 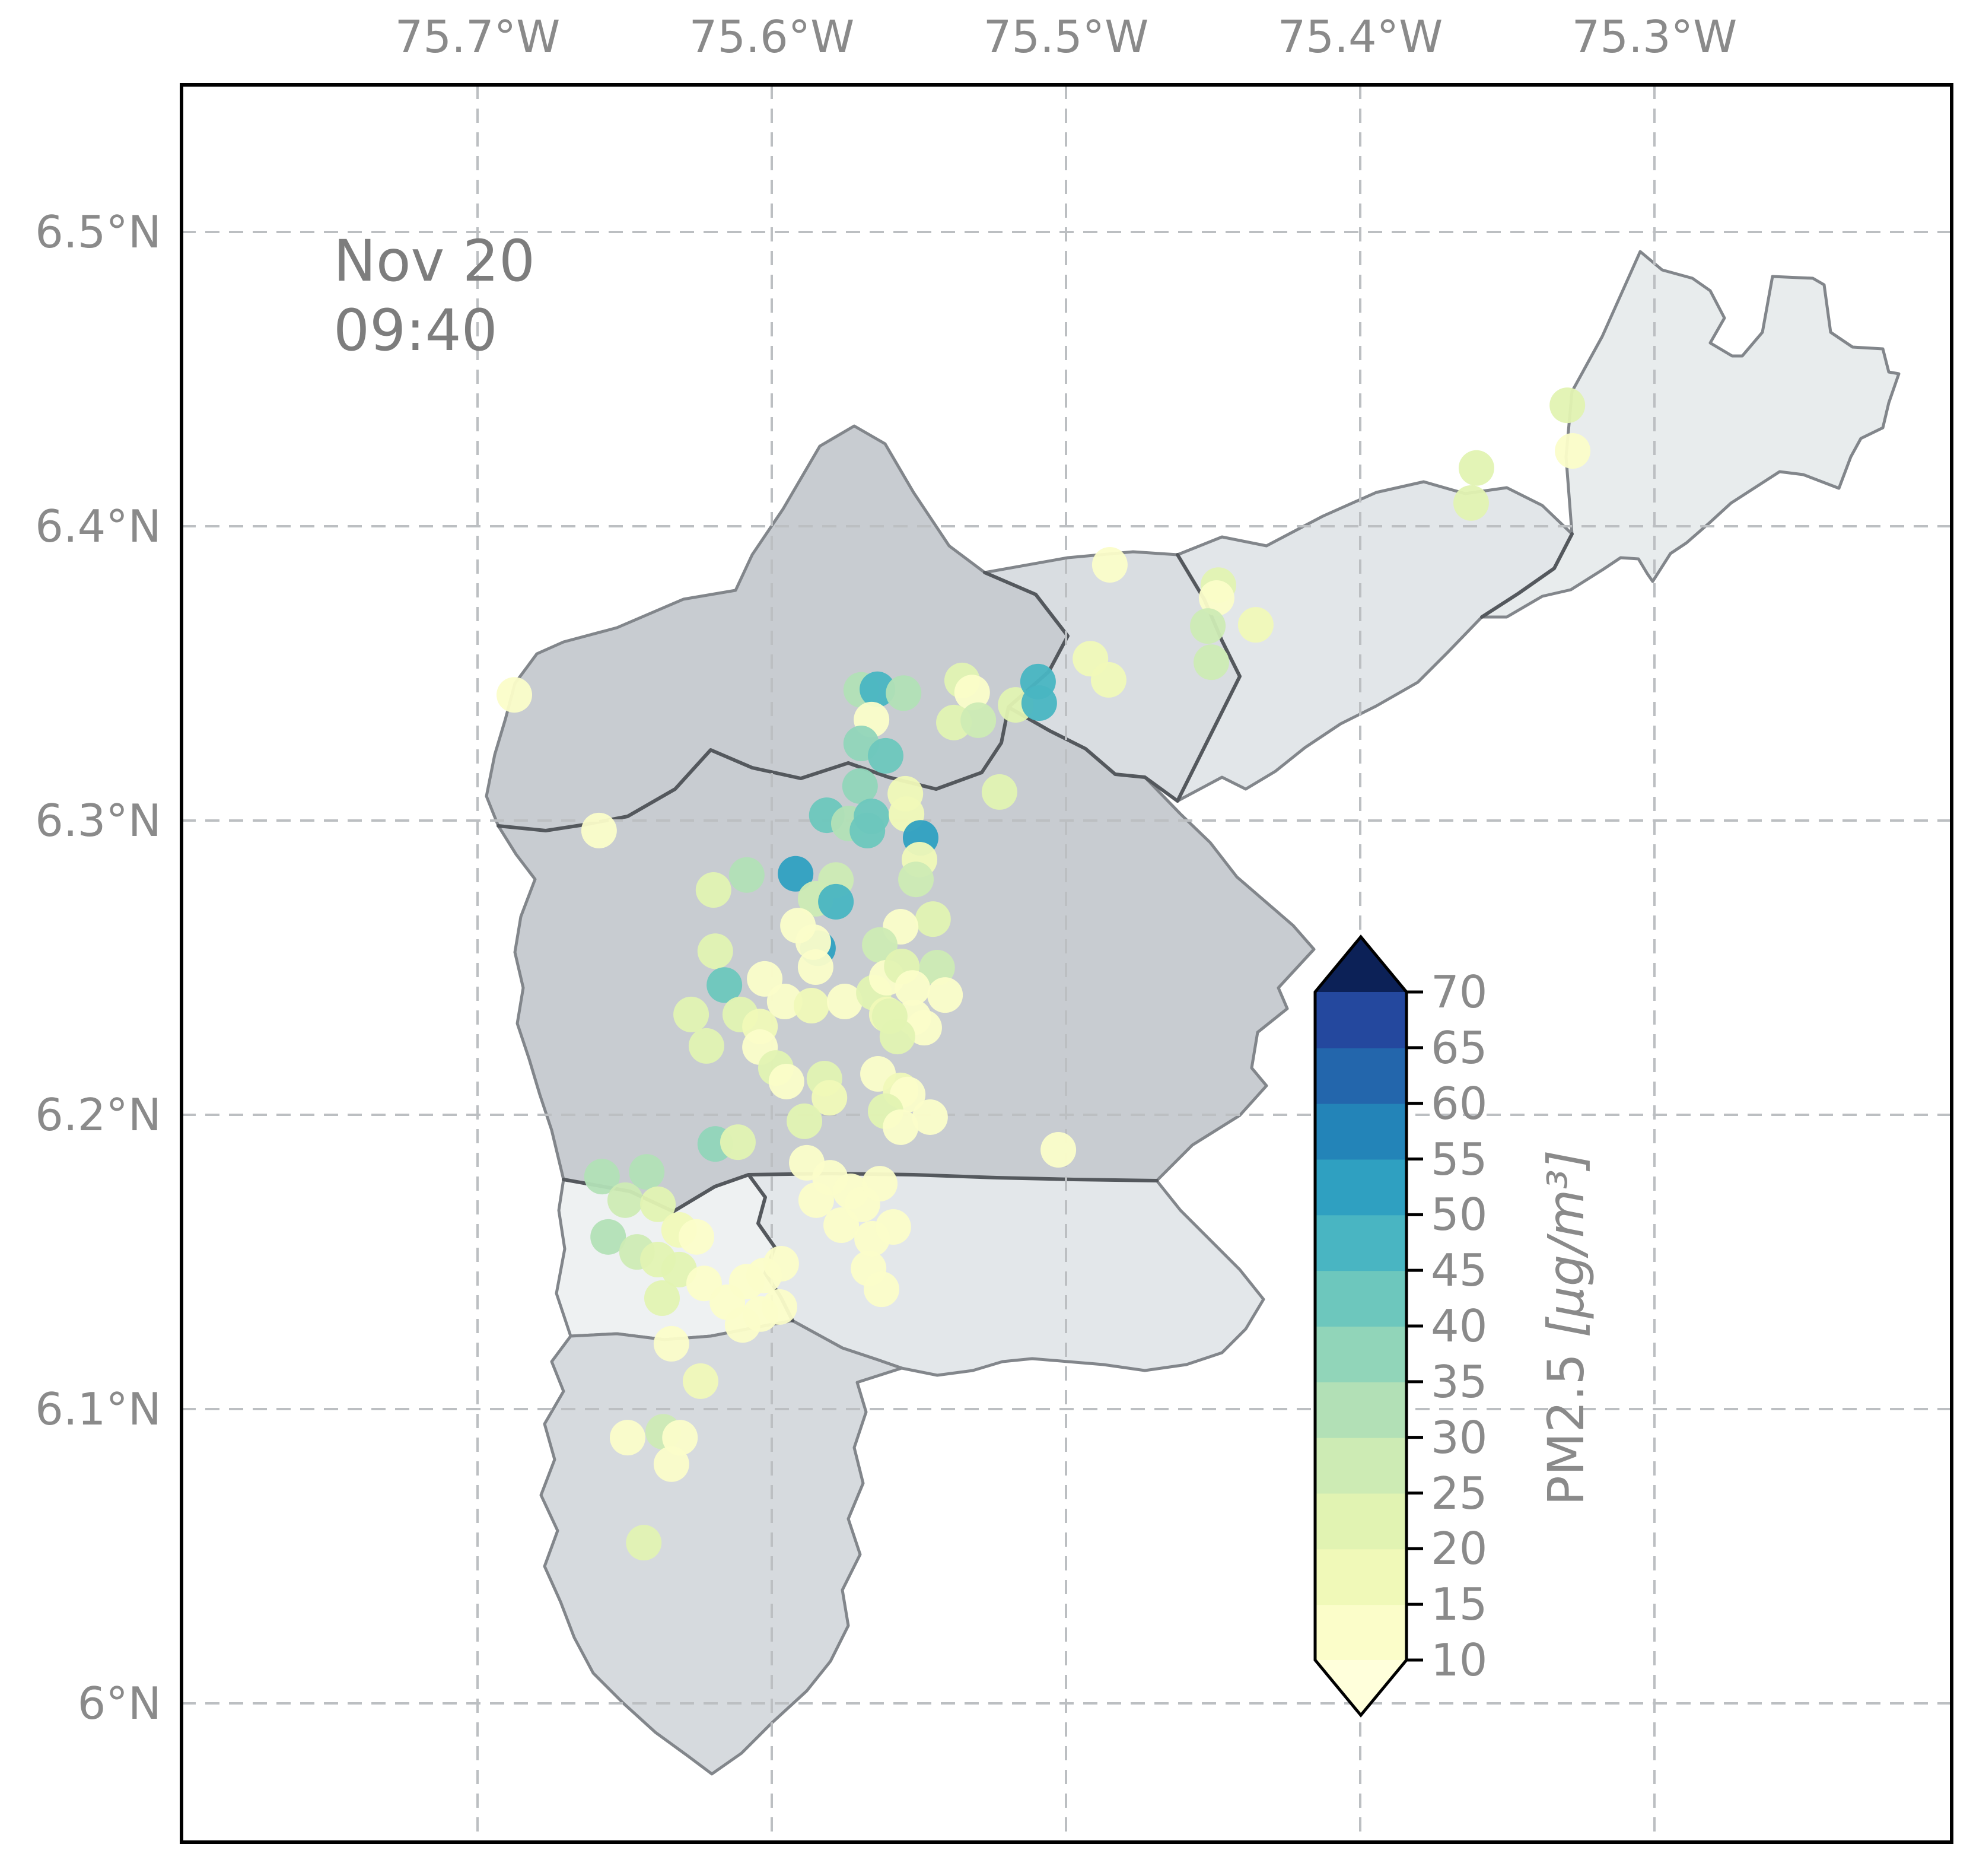 I want to click on colorbar-under-arrow, so click(x=1360, y=1687).